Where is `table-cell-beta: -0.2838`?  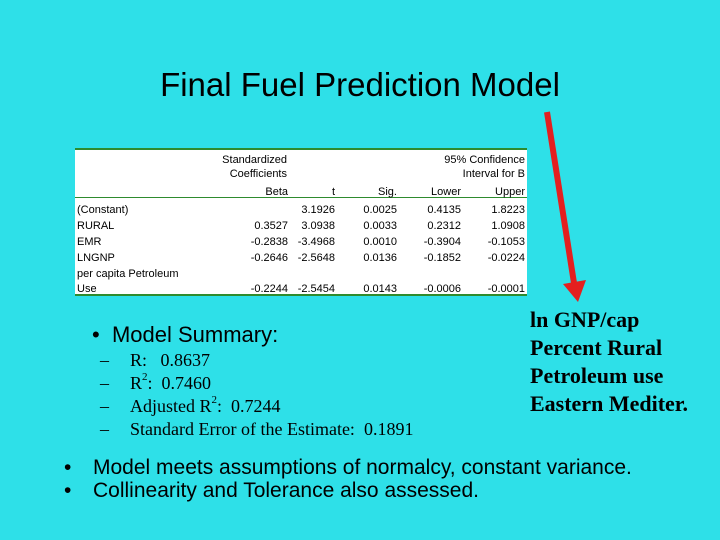 table-cell-beta: -0.2838 is located at coordinates (269, 242).